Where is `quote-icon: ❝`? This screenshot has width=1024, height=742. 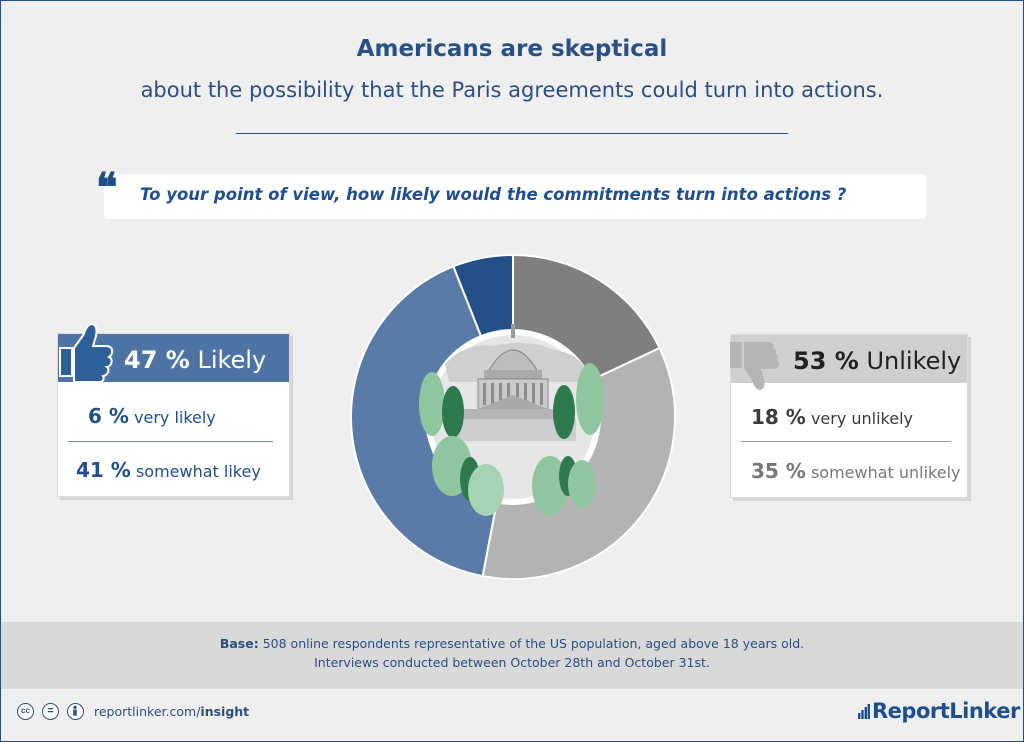
quote-icon: ❝ is located at coordinates (107, 187).